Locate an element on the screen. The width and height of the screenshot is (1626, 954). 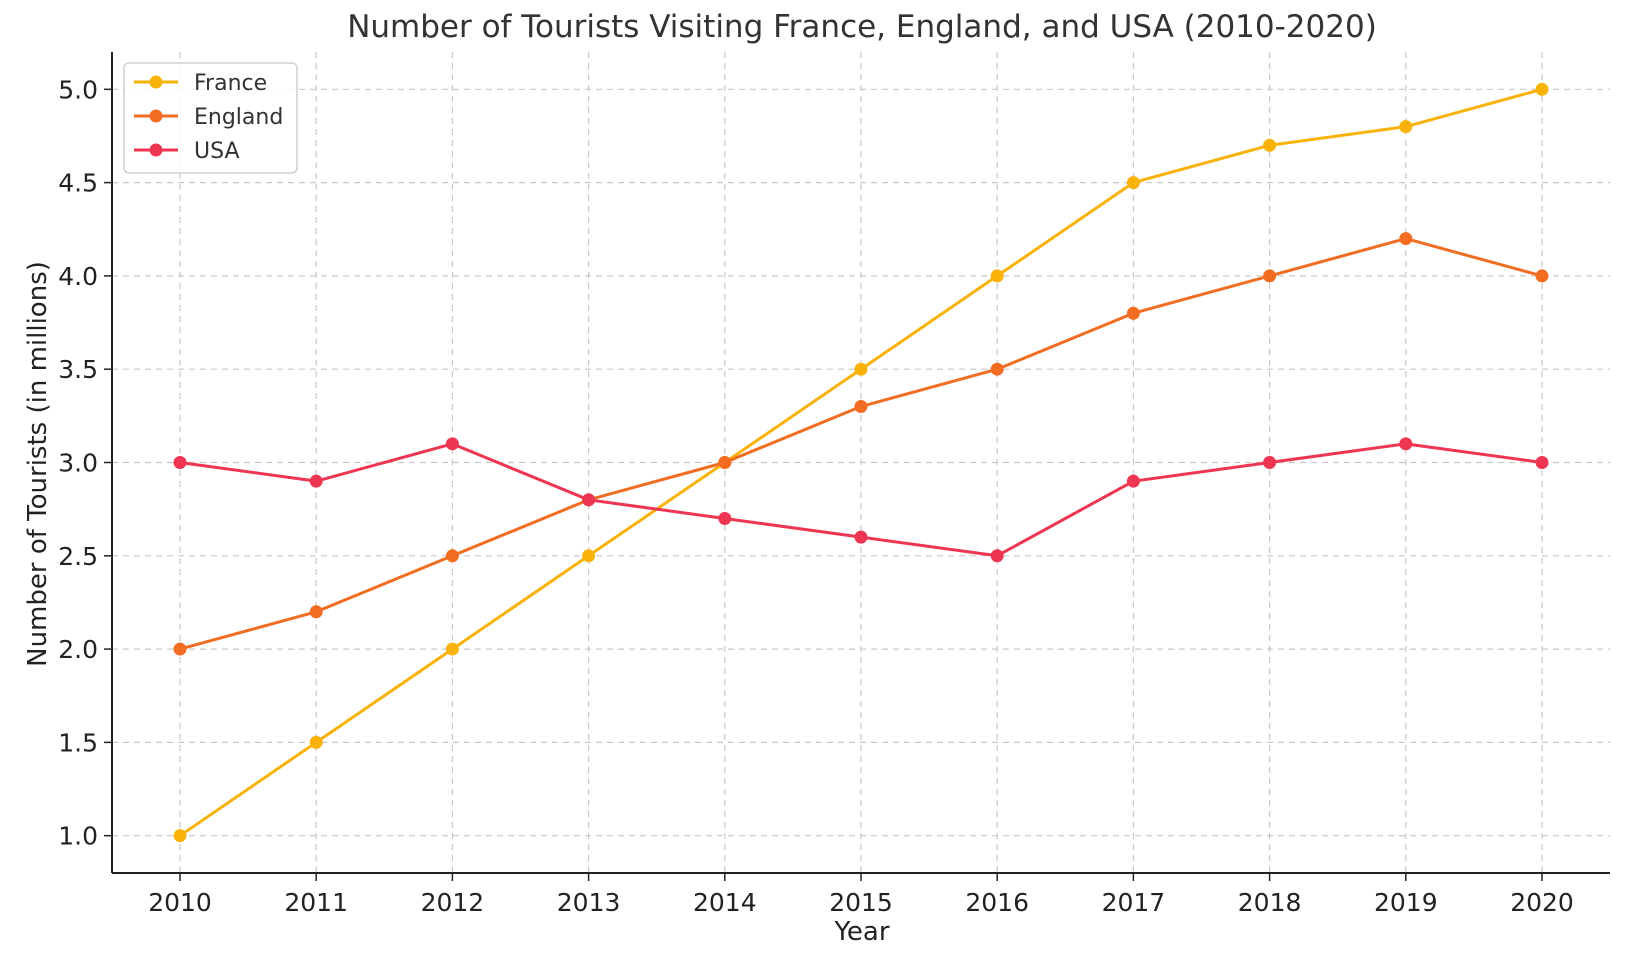
x-tick-label: 2019 is located at coordinates (1406, 902).